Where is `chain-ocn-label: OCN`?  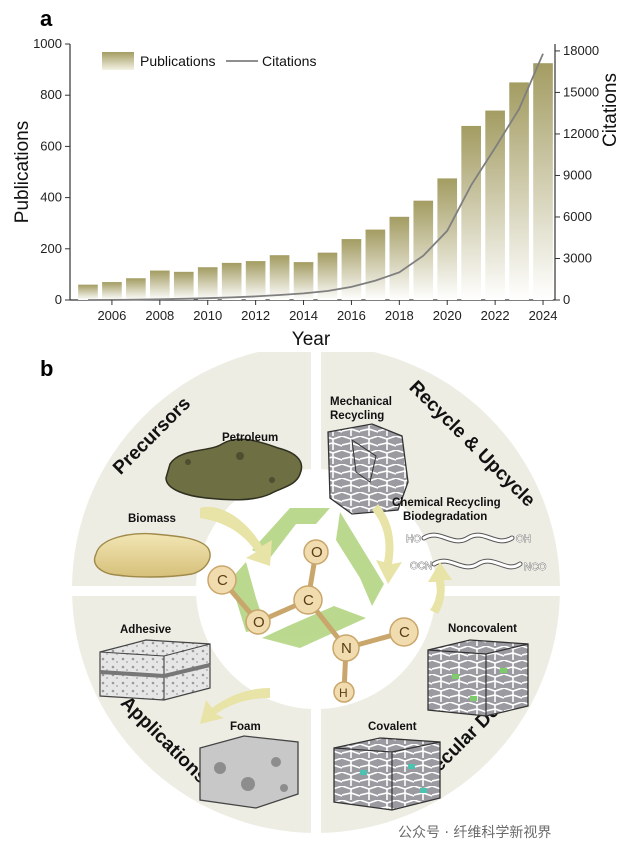
chain-ocn-label: OCN is located at coordinates (421, 566).